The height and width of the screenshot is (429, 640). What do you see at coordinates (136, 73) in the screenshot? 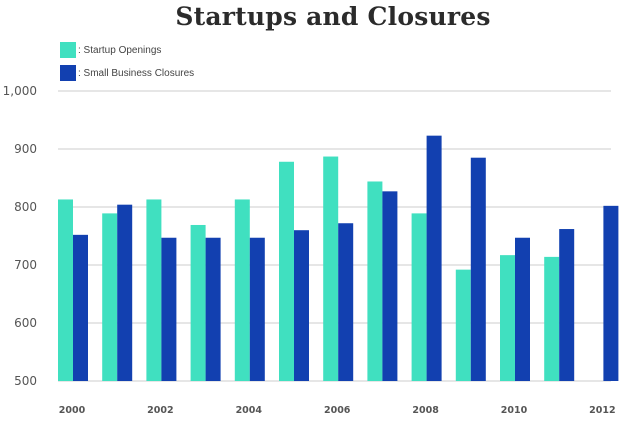
I see `legend-label-closures: : Small Business Closures` at bounding box center [136, 73].